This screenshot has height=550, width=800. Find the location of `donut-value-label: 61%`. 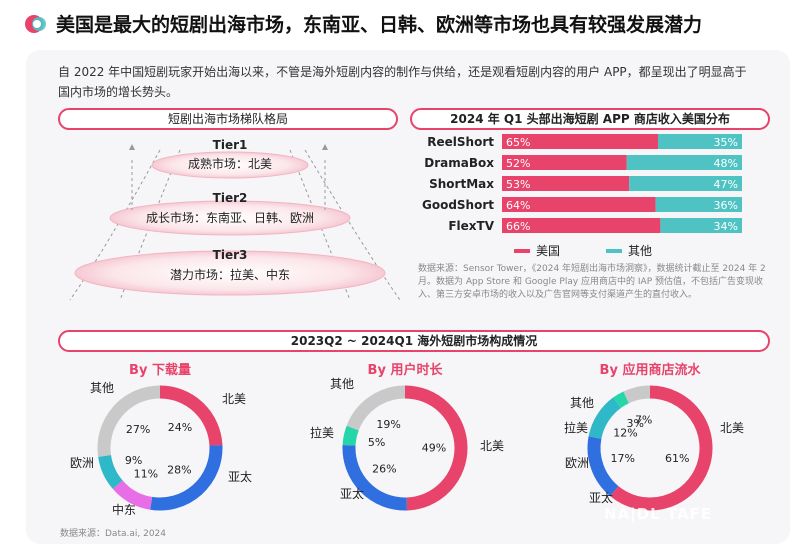

donut-value-label: 61% is located at coordinates (677, 458).